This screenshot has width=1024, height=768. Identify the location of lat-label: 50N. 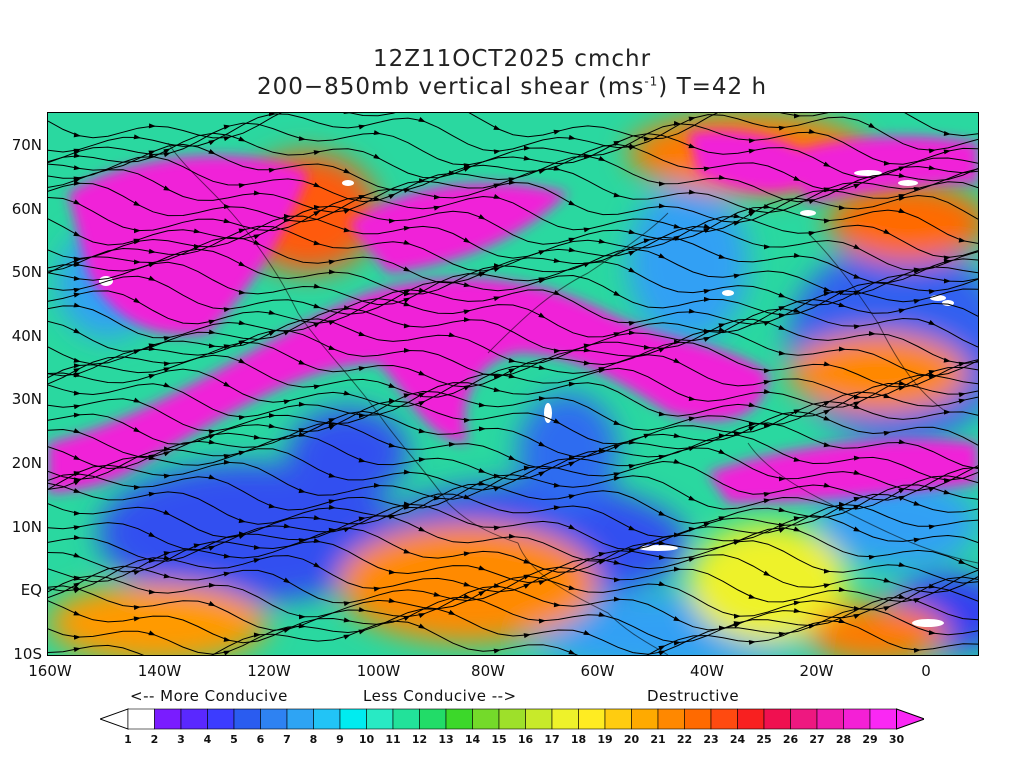
(26, 272).